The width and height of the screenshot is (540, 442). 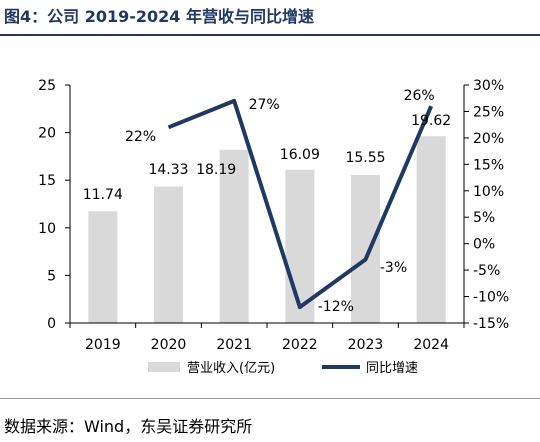 What do you see at coordinates (488, 192) in the screenshot?
I see `right-tick-label: 10%` at bounding box center [488, 192].